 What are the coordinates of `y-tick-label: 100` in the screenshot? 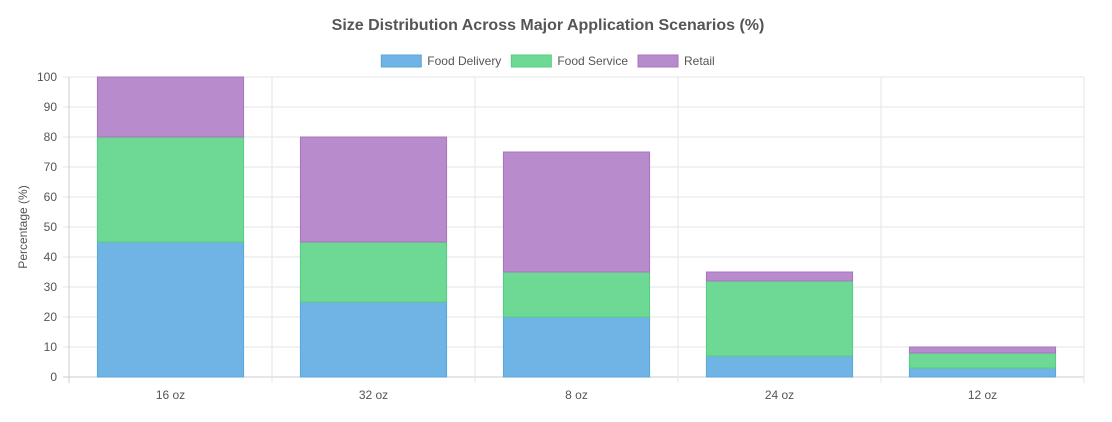 It's located at (47, 77).